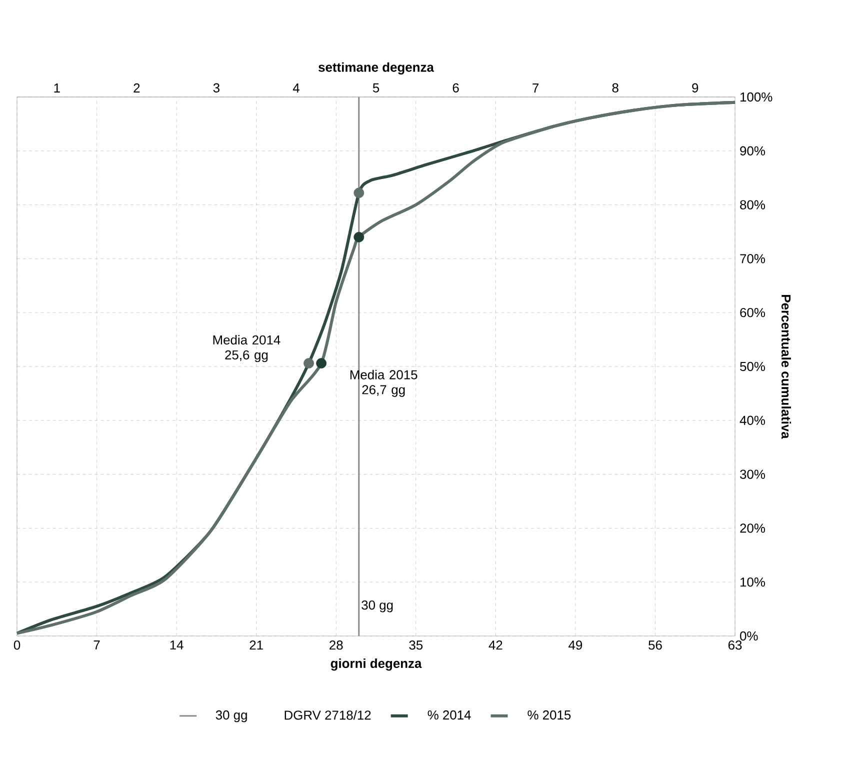 The width and height of the screenshot is (846, 774). Describe the element at coordinates (495, 645) in the screenshot. I see `x-tick-label: 42` at that location.